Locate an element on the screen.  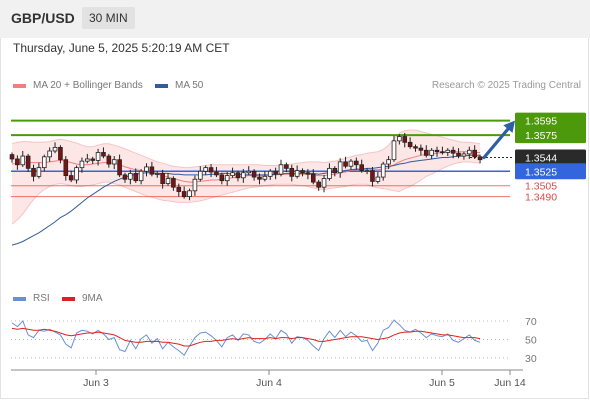
x-axis-tick-label: Jun 4 is located at coordinates (269, 383).